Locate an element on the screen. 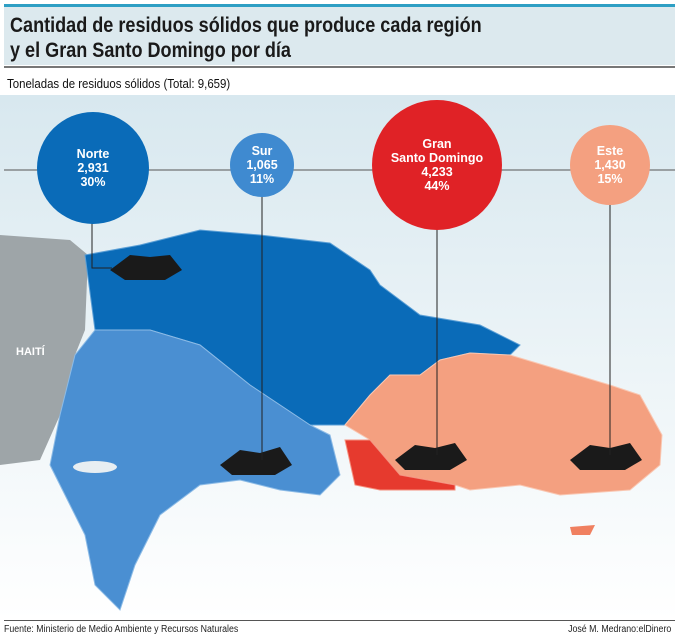 The width and height of the screenshot is (675, 643). region-gran-santo-domingo is located at coordinates (400, 465).